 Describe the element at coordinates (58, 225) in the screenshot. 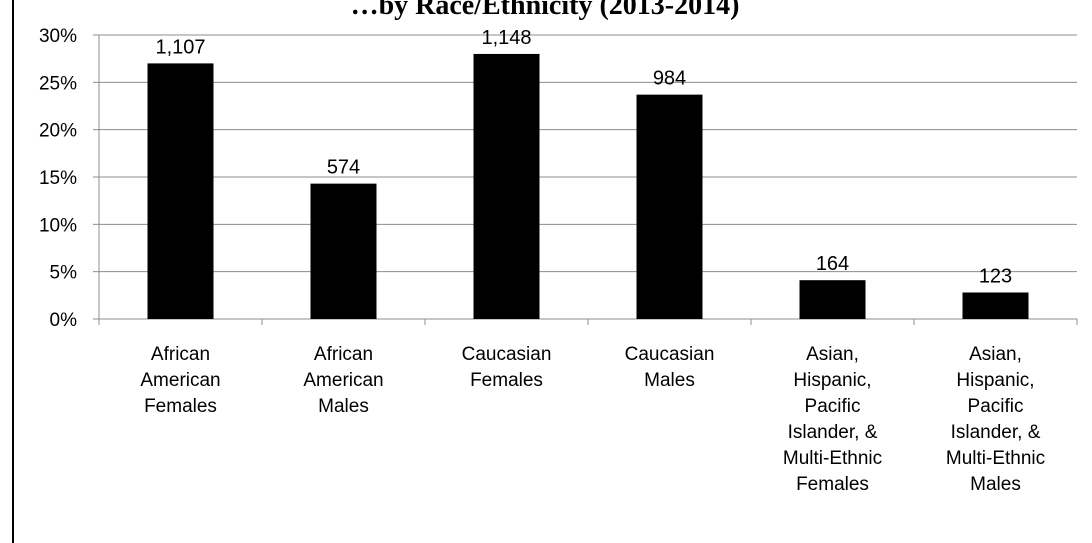

I see `y-tick-label: 10%` at that location.